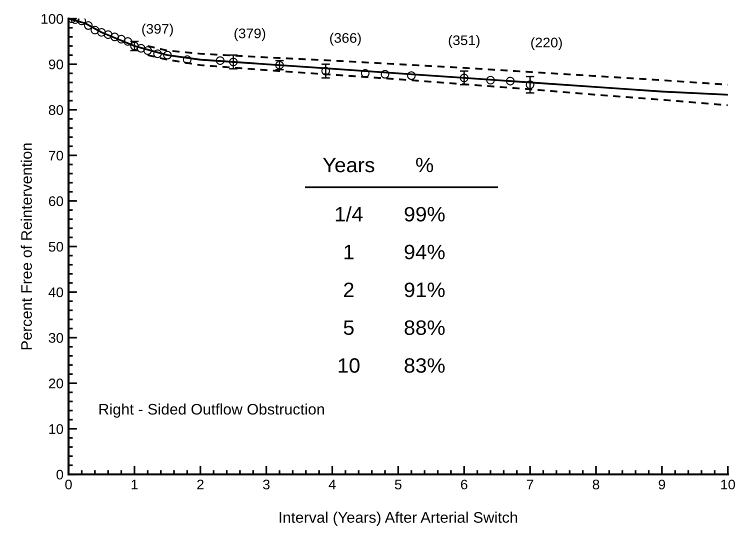 Image resolution: width=745 pixels, height=533 pixels. Describe the element at coordinates (398, 485) in the screenshot. I see `x-tick-label: 5` at that location.